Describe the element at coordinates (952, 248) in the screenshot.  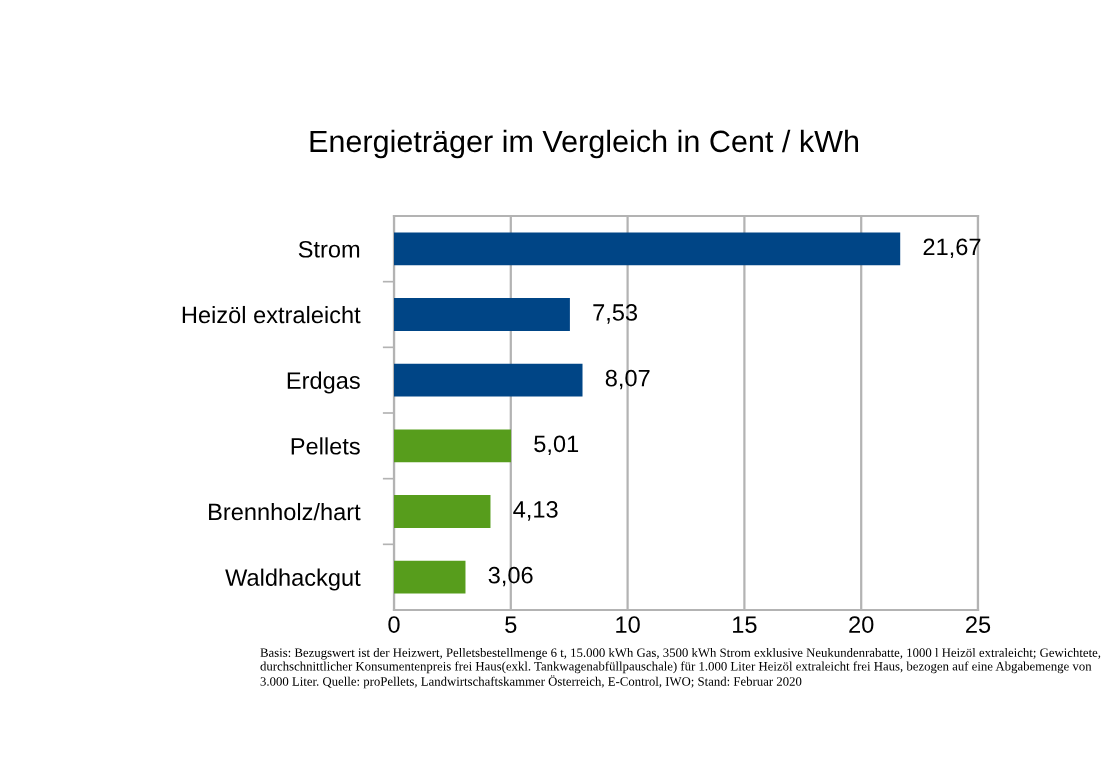
I see `data-label: 21,67` at that location.